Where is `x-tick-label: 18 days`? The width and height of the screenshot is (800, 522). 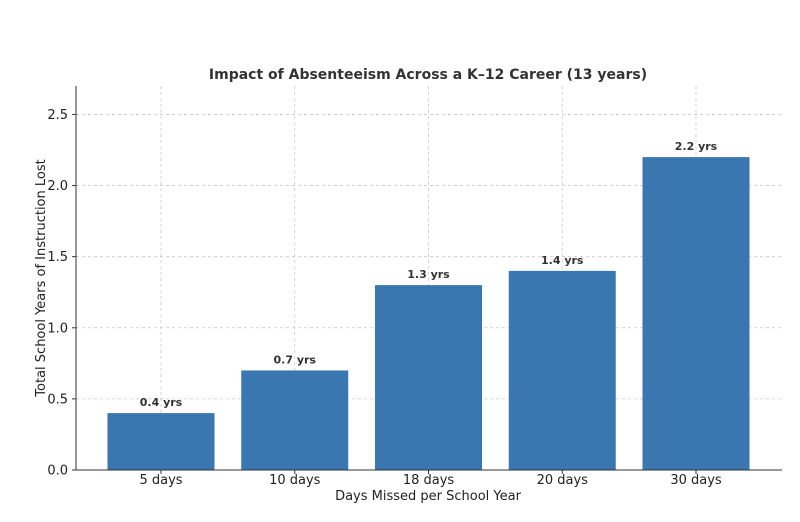 x-tick-label: 18 days is located at coordinates (429, 480).